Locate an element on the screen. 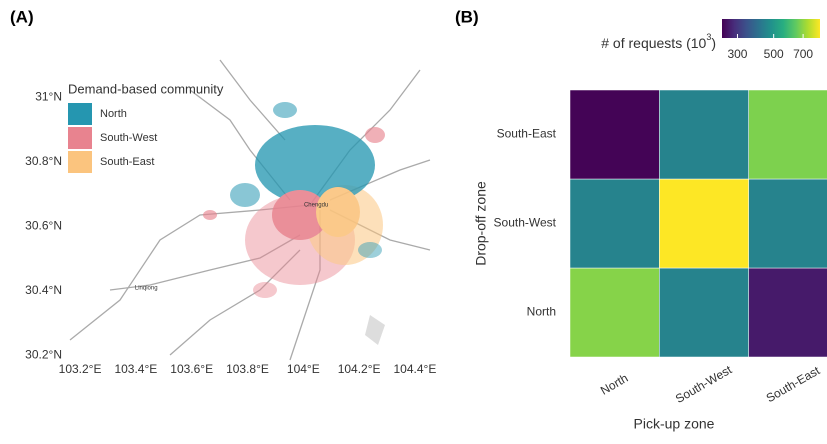 The image size is (827, 444). legend-title: # of requests (103) is located at coordinates (658, 41).